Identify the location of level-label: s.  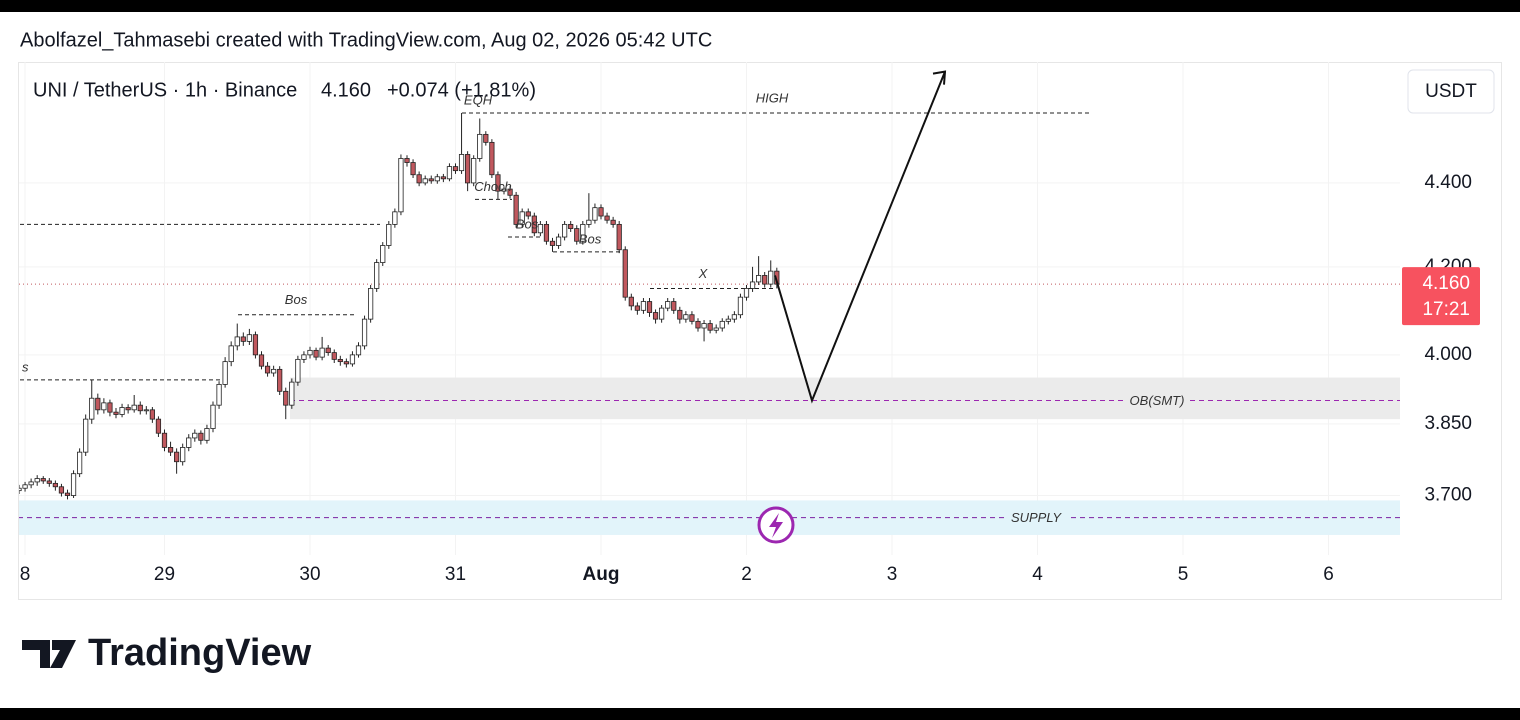
(25, 366).